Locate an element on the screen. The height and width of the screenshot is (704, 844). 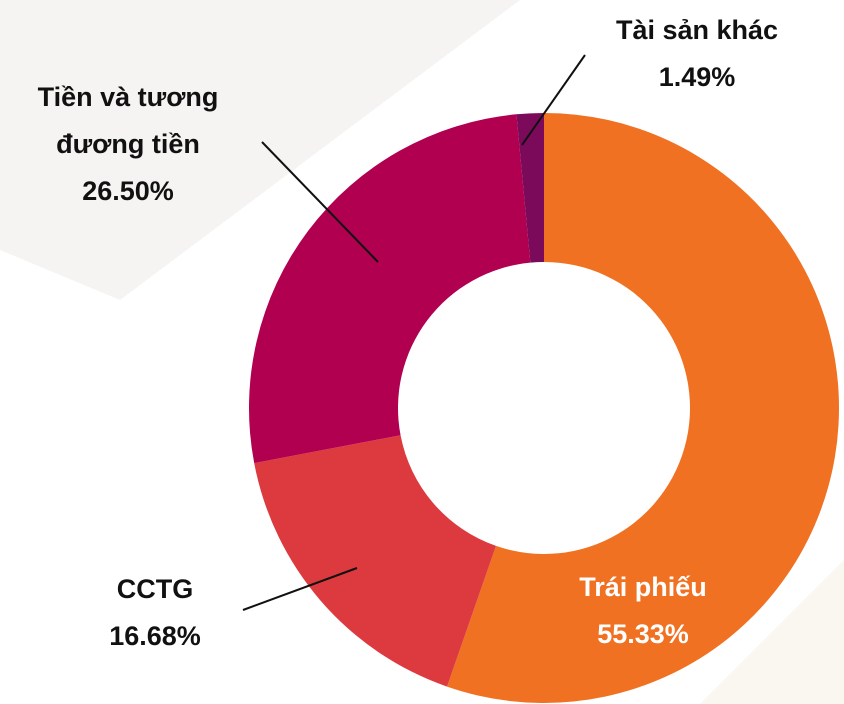
slice-label: Tiền và tương đương tiền 26.50% is located at coordinates (128, 144).